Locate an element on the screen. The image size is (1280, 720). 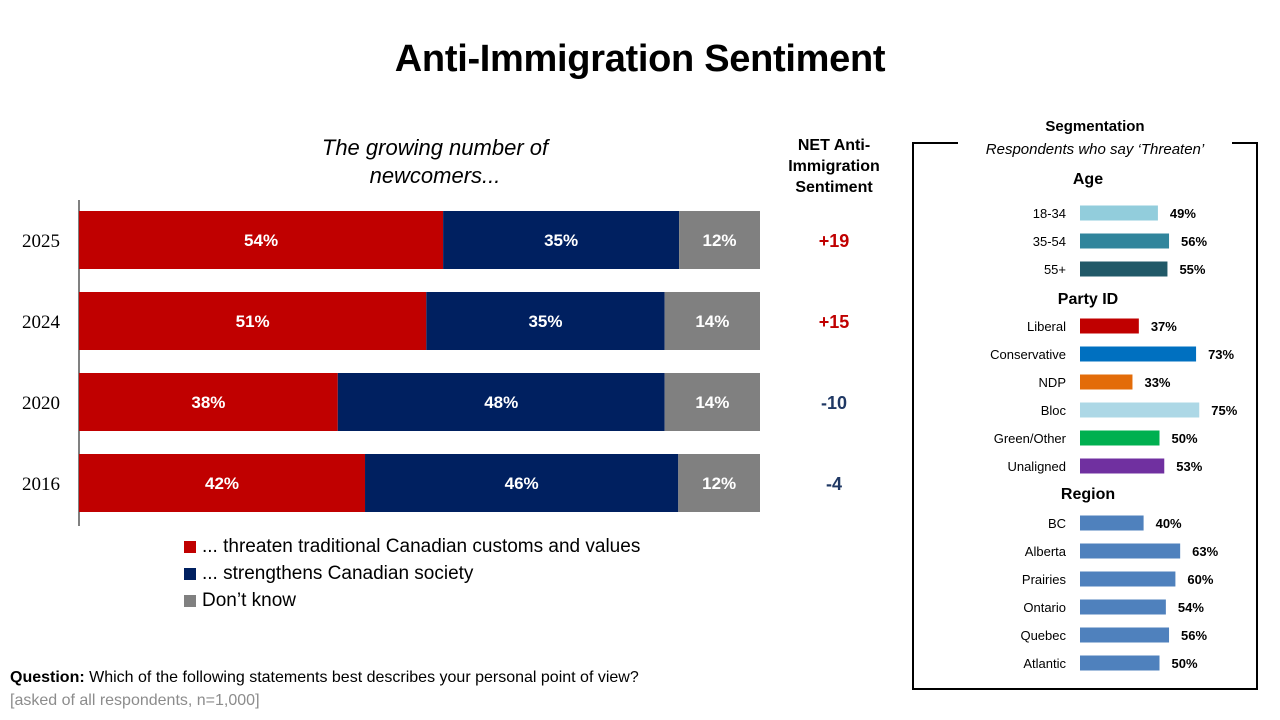
segment-label: Conservative is located at coordinates (1028, 354).